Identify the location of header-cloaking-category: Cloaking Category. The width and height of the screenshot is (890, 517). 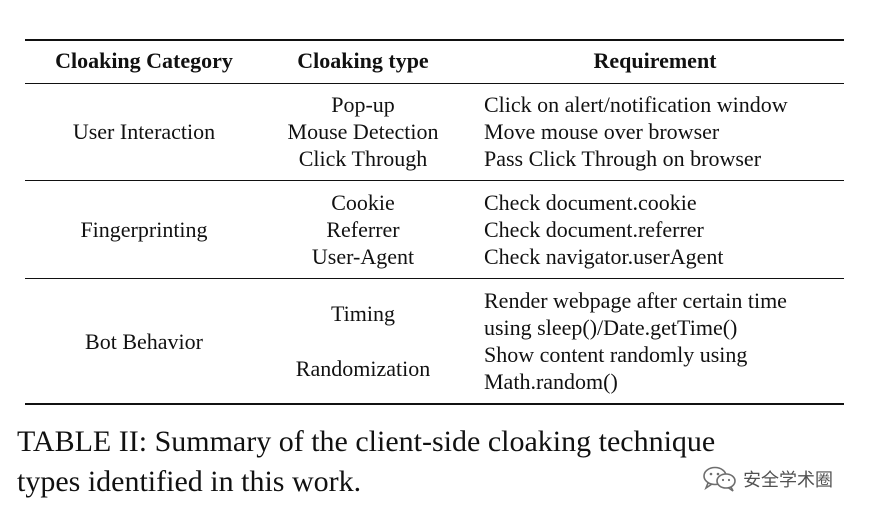
(144, 60).